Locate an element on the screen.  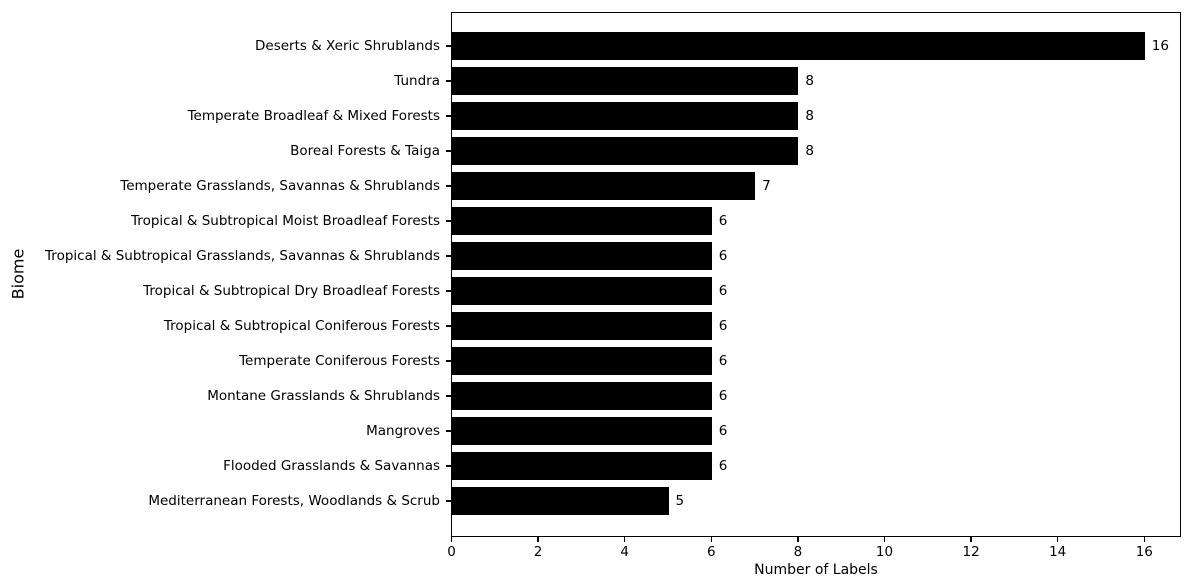
bar-value-label: 16 is located at coordinates (1160, 45).